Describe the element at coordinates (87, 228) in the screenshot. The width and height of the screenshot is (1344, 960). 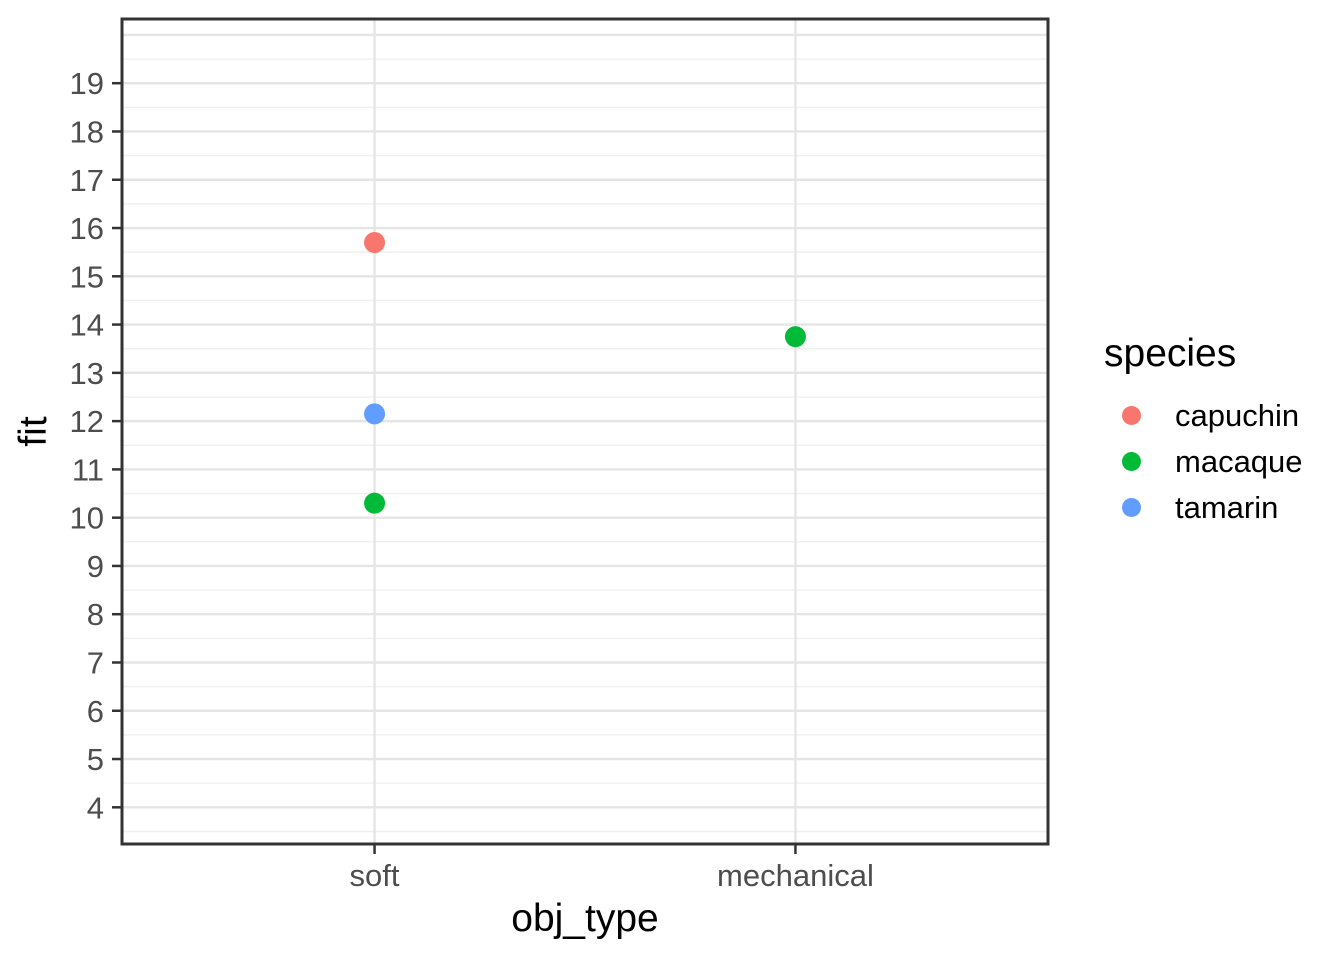
I see `y-tick-label: 16` at that location.